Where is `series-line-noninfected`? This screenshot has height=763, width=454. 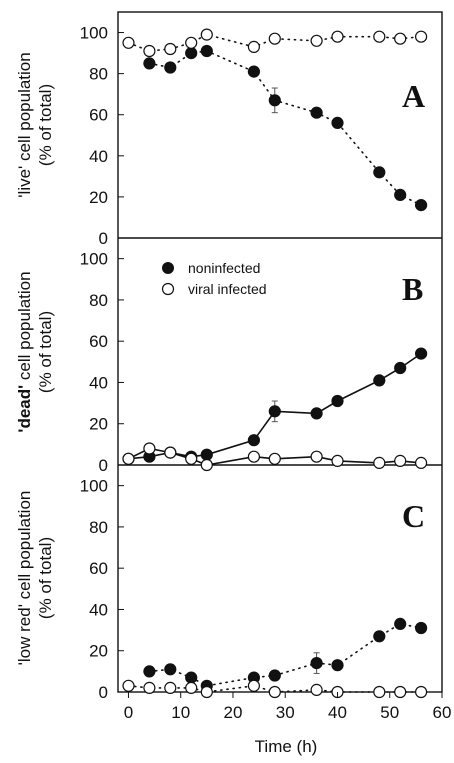 series-line-noninfected is located at coordinates (285, 128).